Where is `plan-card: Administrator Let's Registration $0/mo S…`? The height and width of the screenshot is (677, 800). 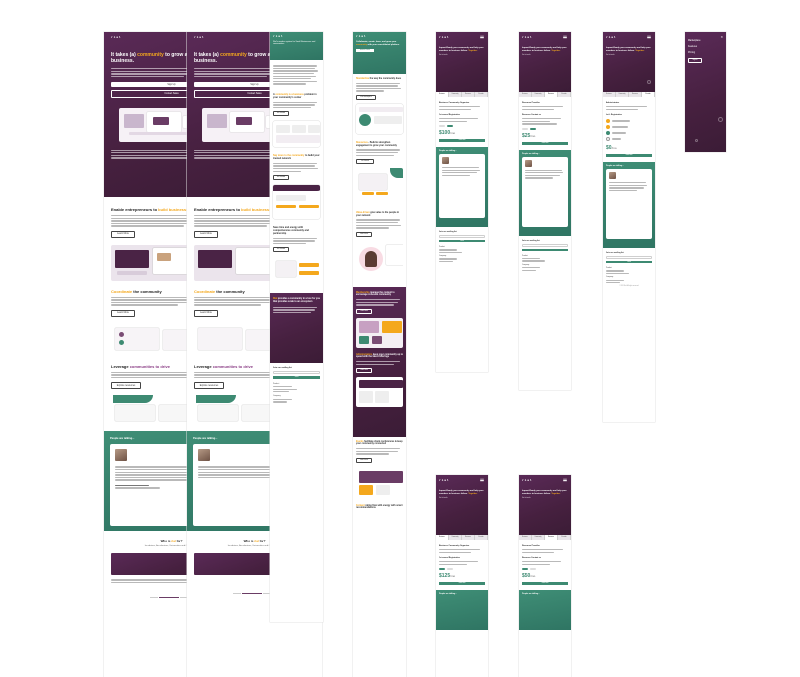
plan-card: Administrator Let's Registration $0/mo S… is located at coordinates (629, 129).